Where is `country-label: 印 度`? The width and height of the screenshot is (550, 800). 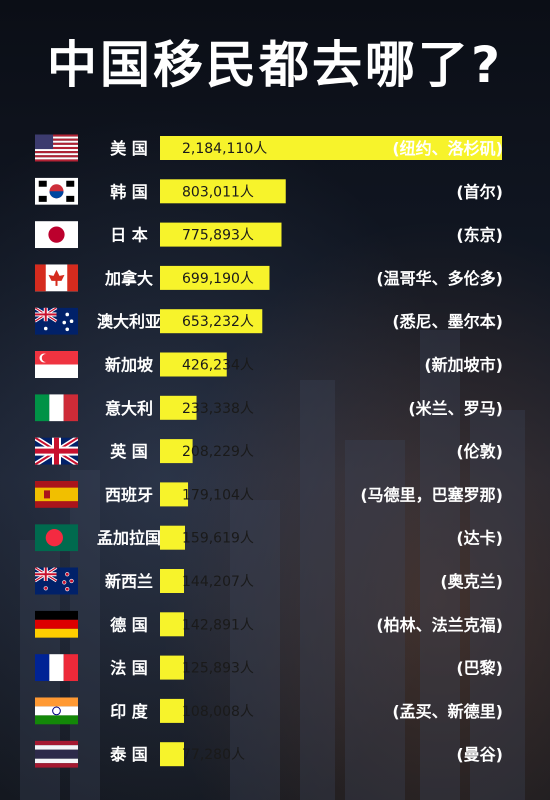
country-label: 印 度 is located at coordinates (129, 711).